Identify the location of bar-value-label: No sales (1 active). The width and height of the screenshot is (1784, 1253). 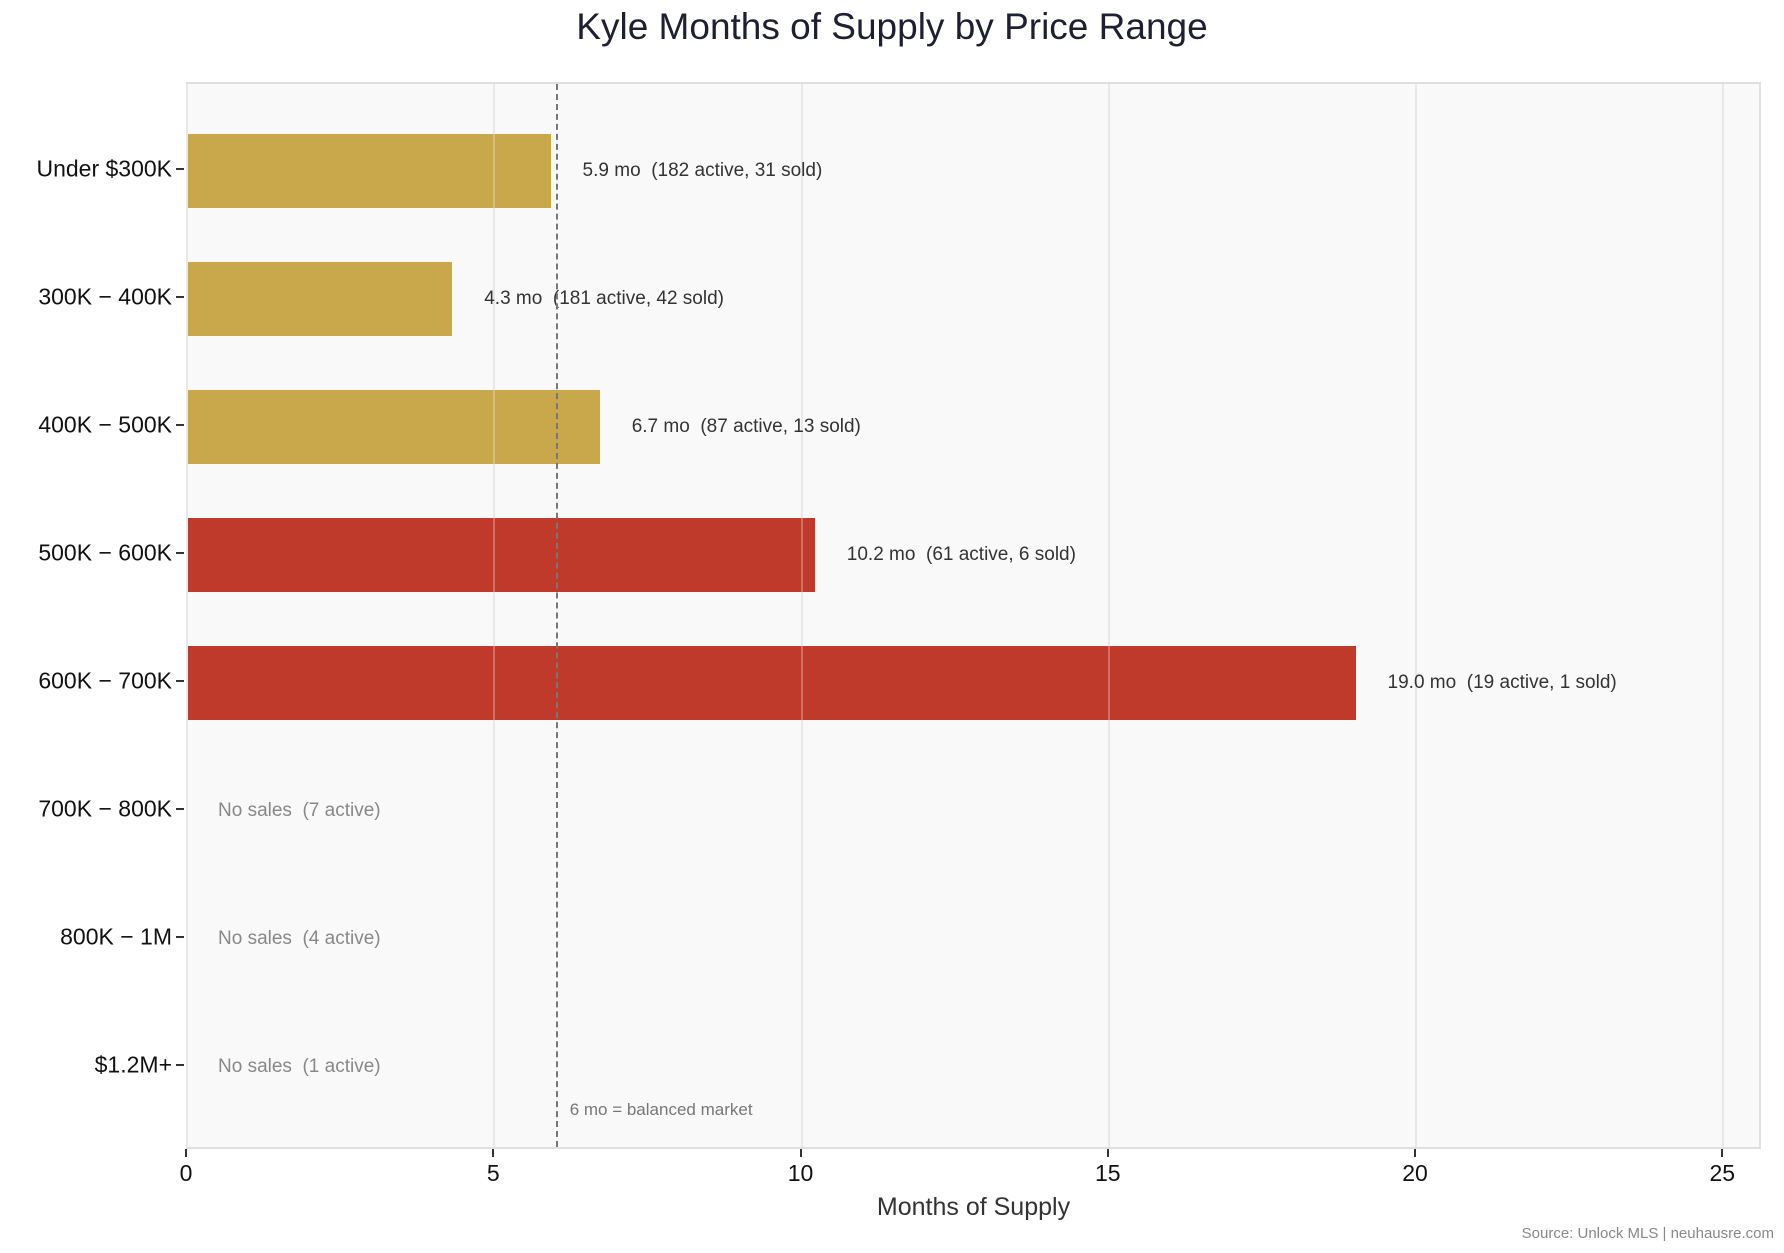
(299, 1066).